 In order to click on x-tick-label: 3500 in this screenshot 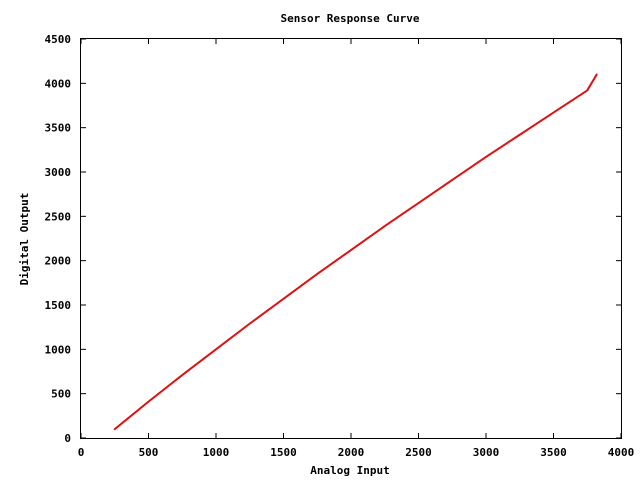, I will do `click(553, 452)`.